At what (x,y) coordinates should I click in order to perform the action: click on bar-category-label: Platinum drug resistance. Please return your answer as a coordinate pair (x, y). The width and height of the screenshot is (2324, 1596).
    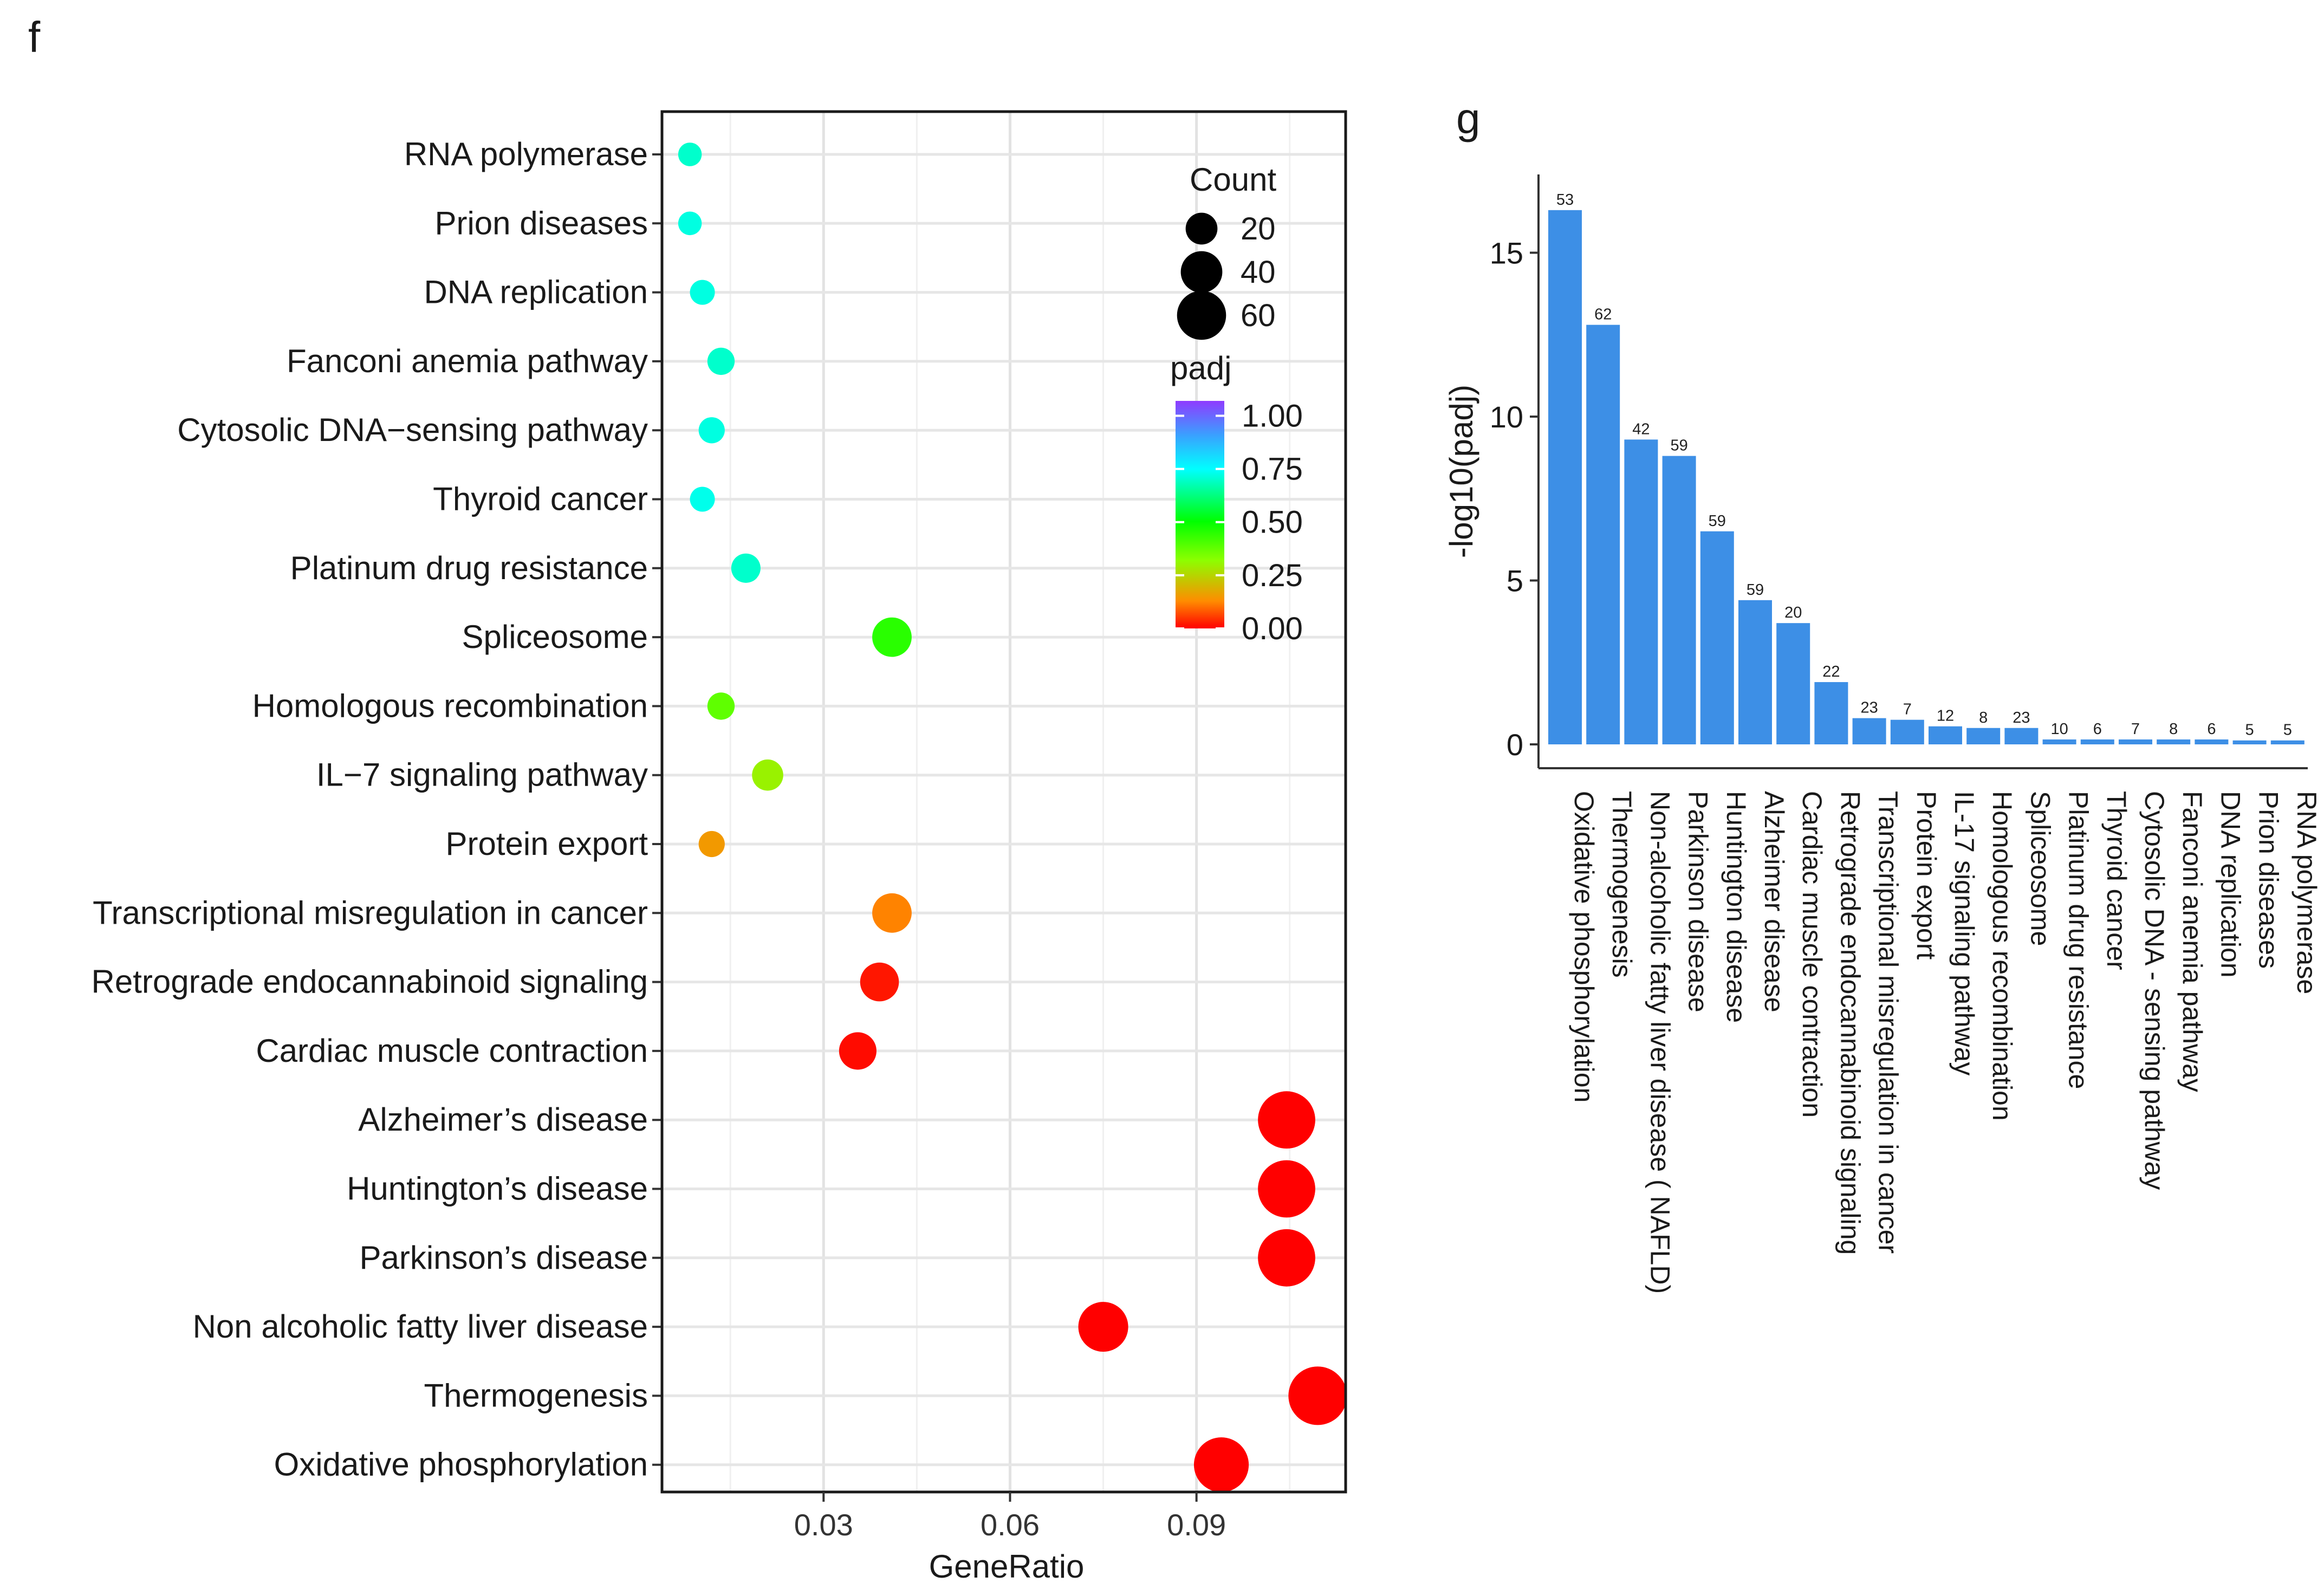
    Looking at the image, I should click on (2078, 940).